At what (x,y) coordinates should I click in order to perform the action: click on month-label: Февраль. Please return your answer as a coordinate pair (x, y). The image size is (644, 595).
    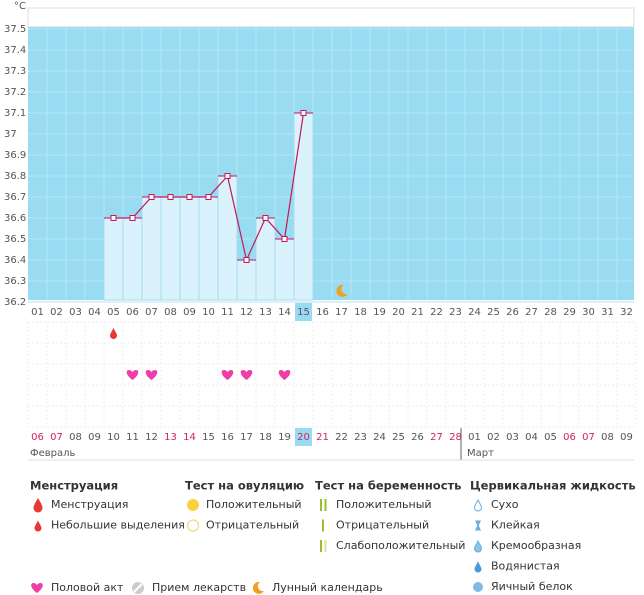
    Looking at the image, I should click on (53, 453).